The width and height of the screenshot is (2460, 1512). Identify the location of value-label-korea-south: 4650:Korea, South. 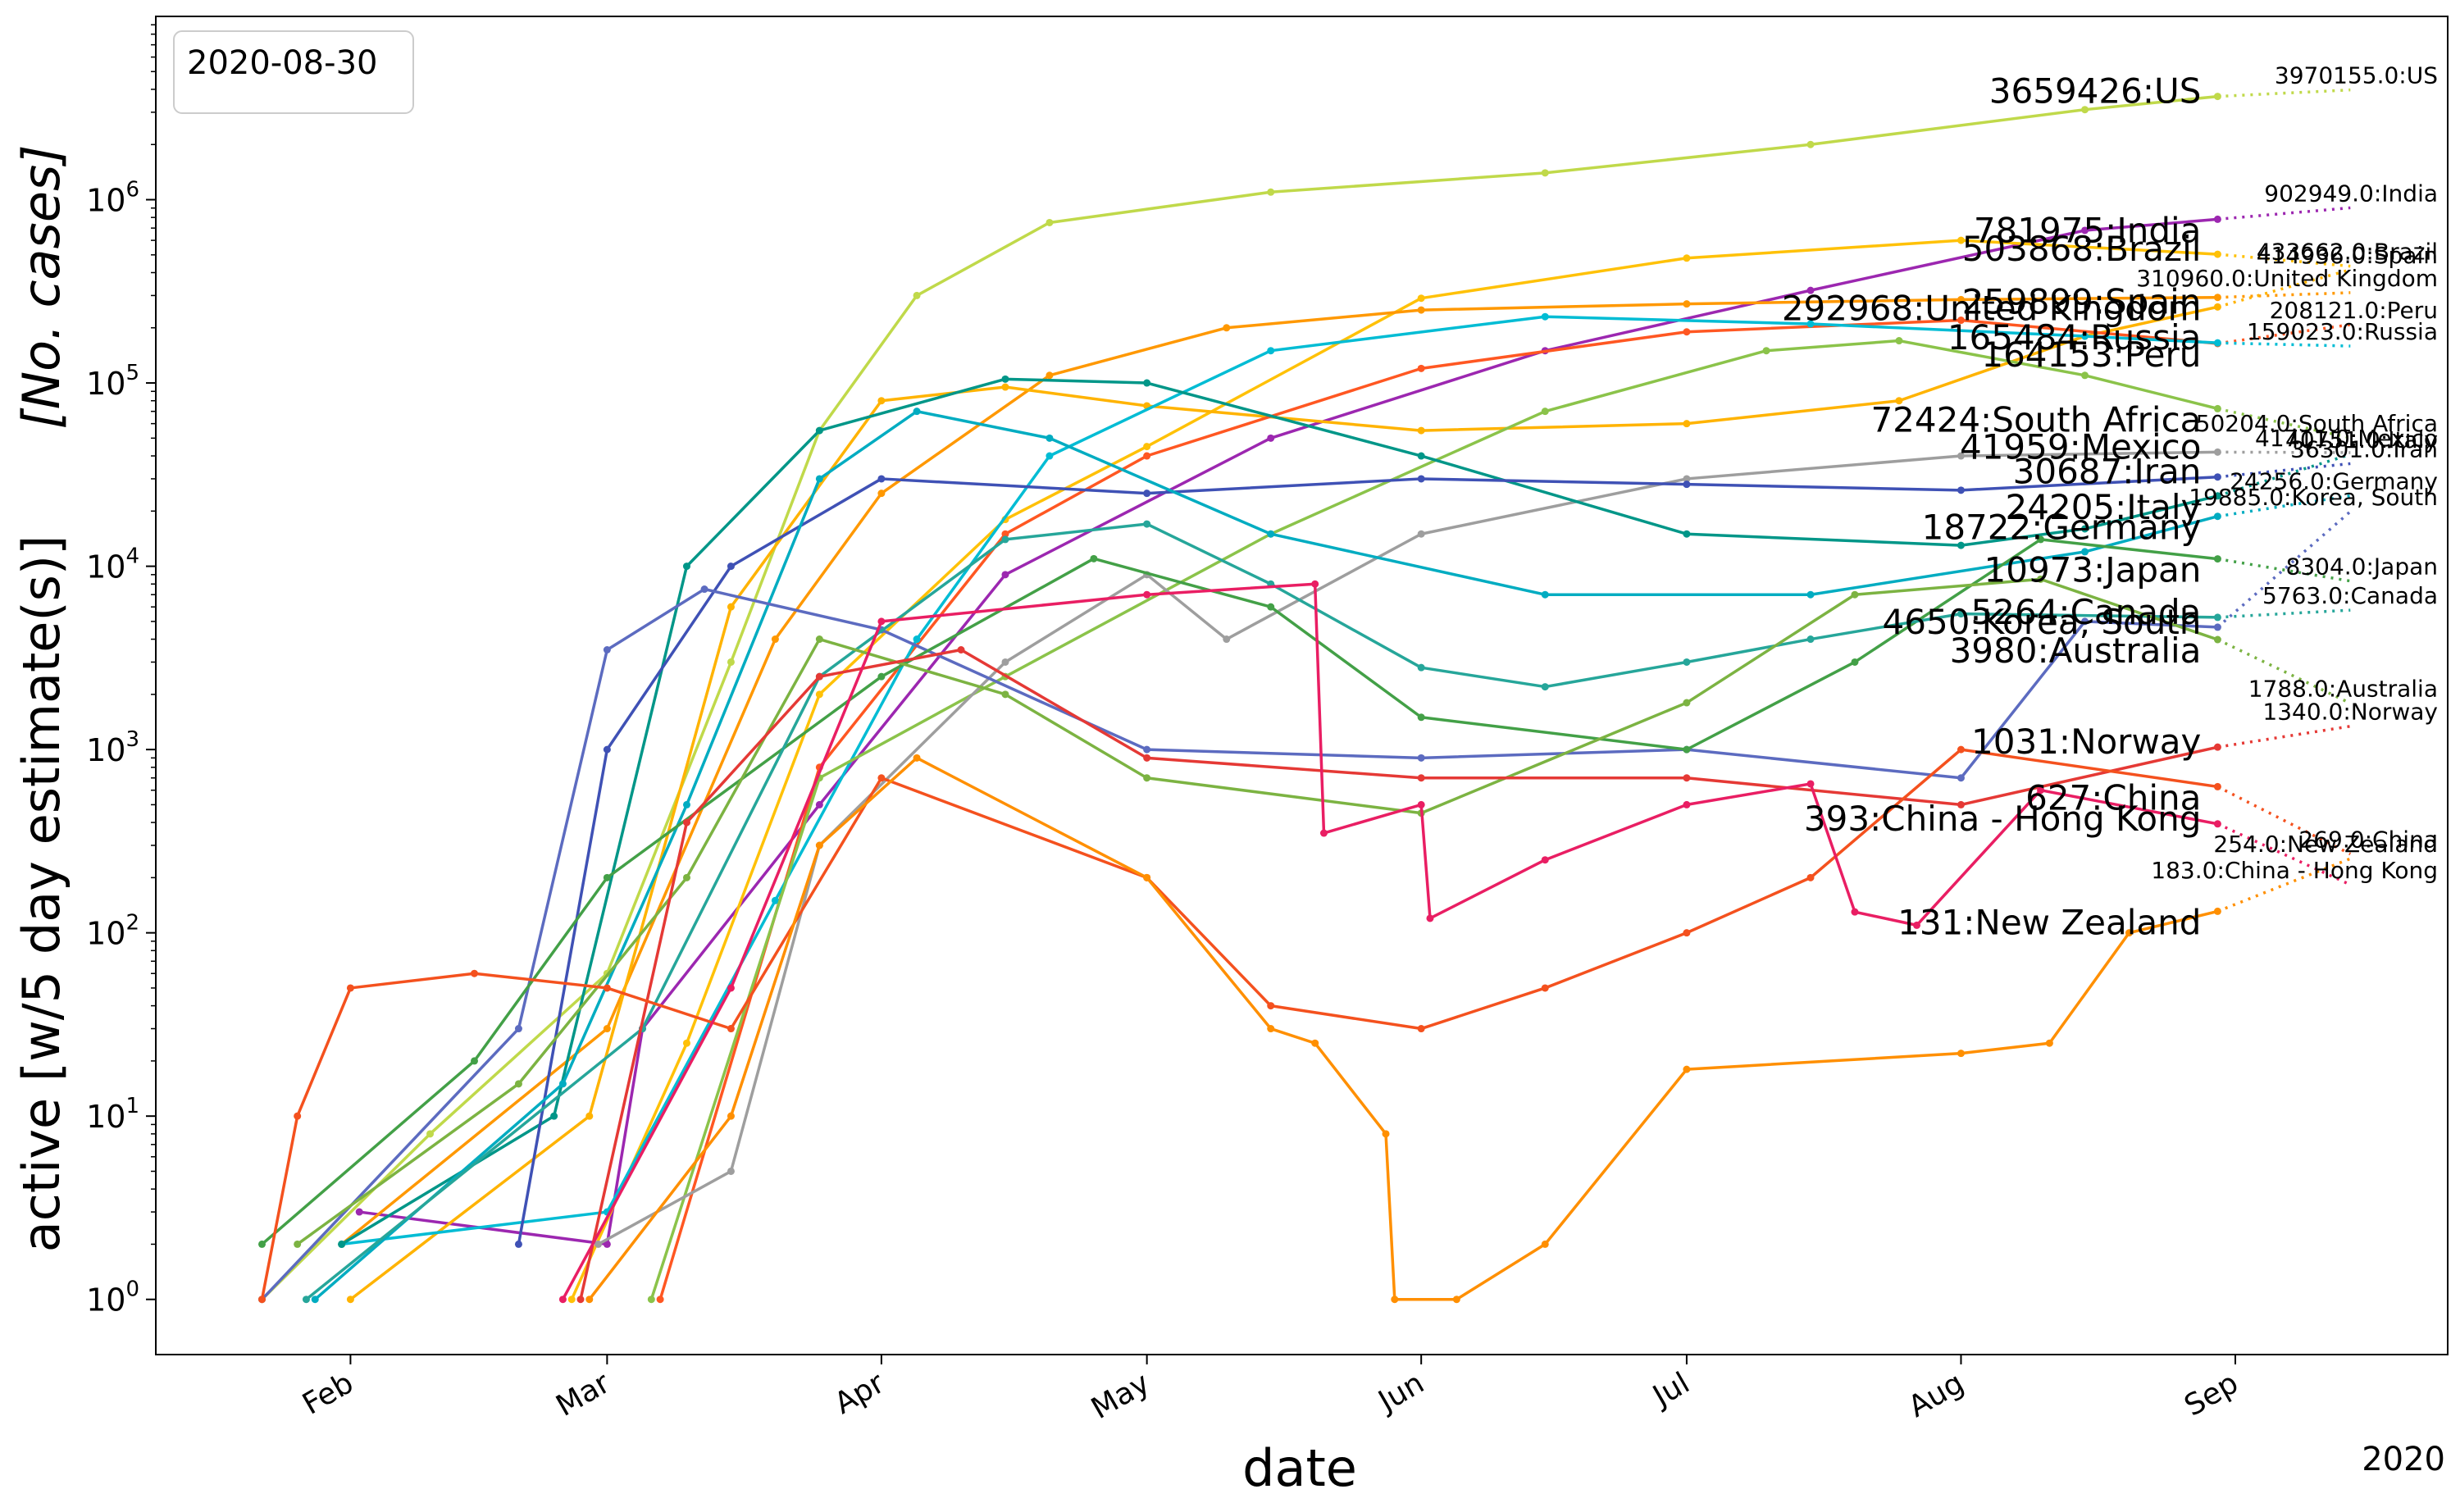
(2042, 622).